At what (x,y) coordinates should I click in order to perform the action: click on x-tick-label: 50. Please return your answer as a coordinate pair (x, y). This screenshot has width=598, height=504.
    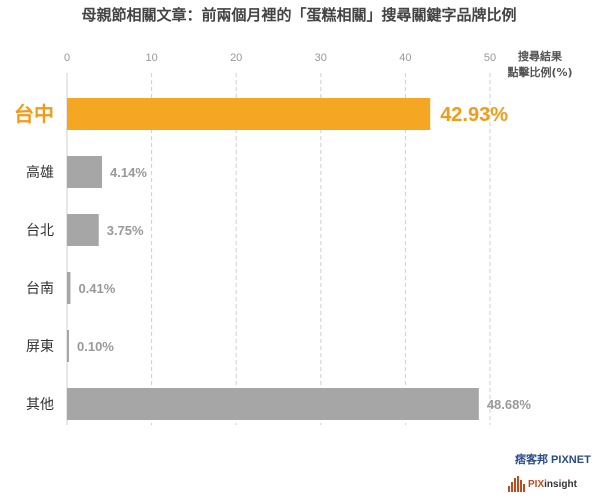
    Looking at the image, I should click on (490, 58).